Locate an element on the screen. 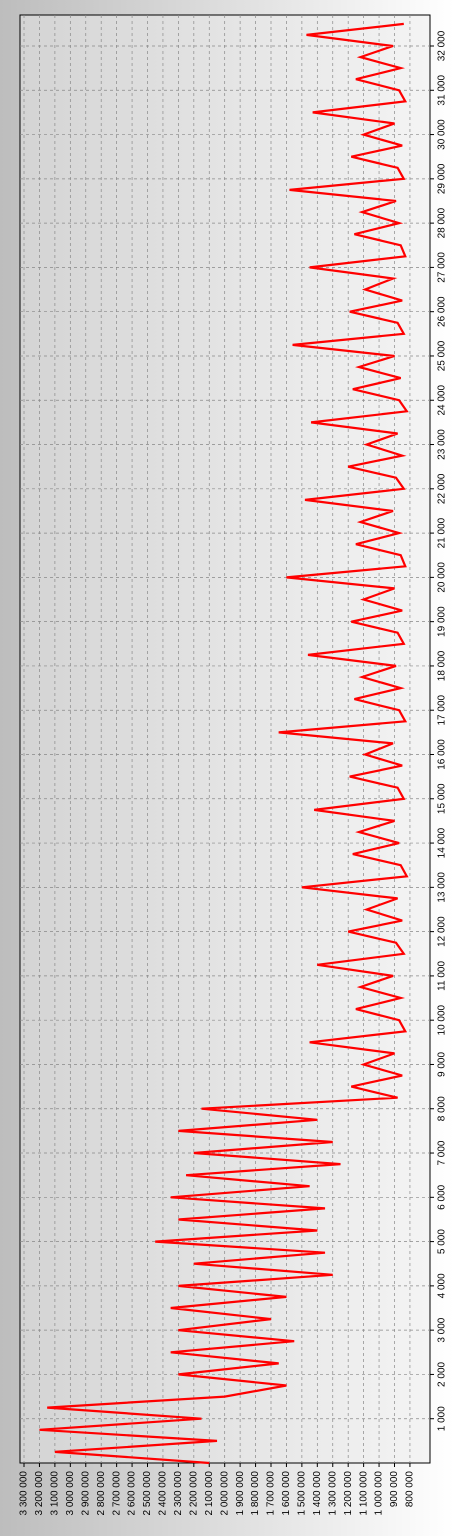 The width and height of the screenshot is (454, 1536). x-tick-label: 14 000 is located at coordinates (442, 842).